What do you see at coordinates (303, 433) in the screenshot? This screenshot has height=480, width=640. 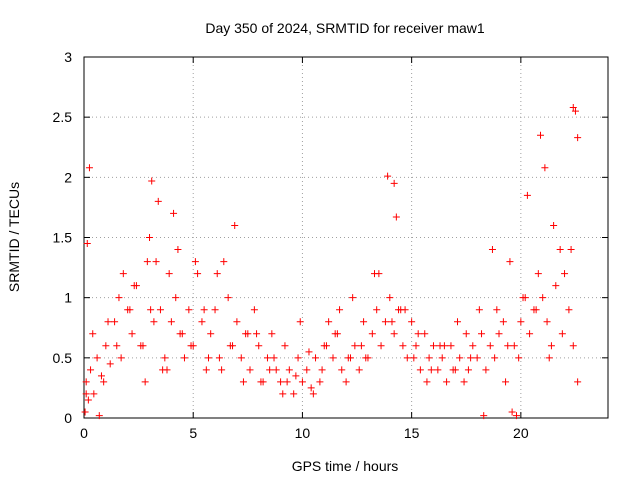 I see `x-tick-label: 10` at bounding box center [303, 433].